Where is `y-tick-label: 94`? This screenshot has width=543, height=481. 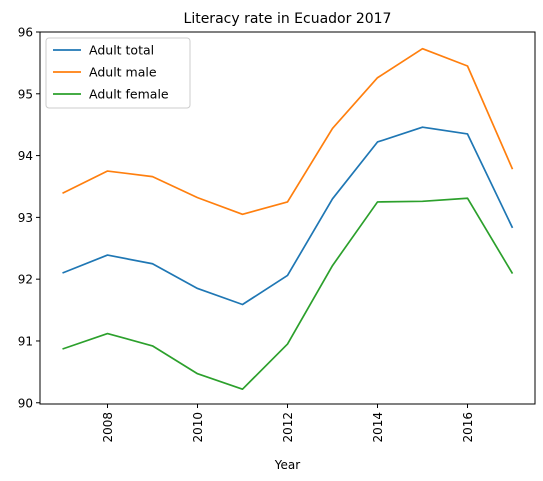
y-tick-label: 94 is located at coordinates (25, 156).